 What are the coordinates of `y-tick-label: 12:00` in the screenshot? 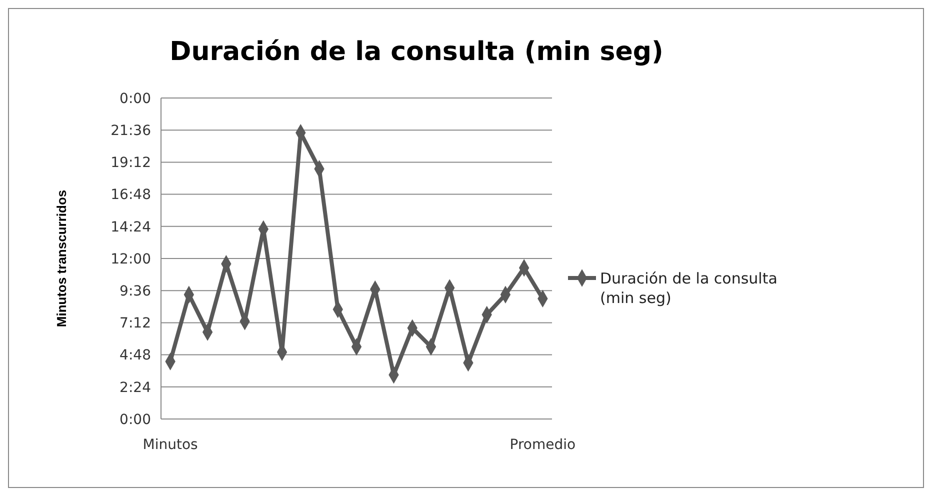 It's located at (130, 259).